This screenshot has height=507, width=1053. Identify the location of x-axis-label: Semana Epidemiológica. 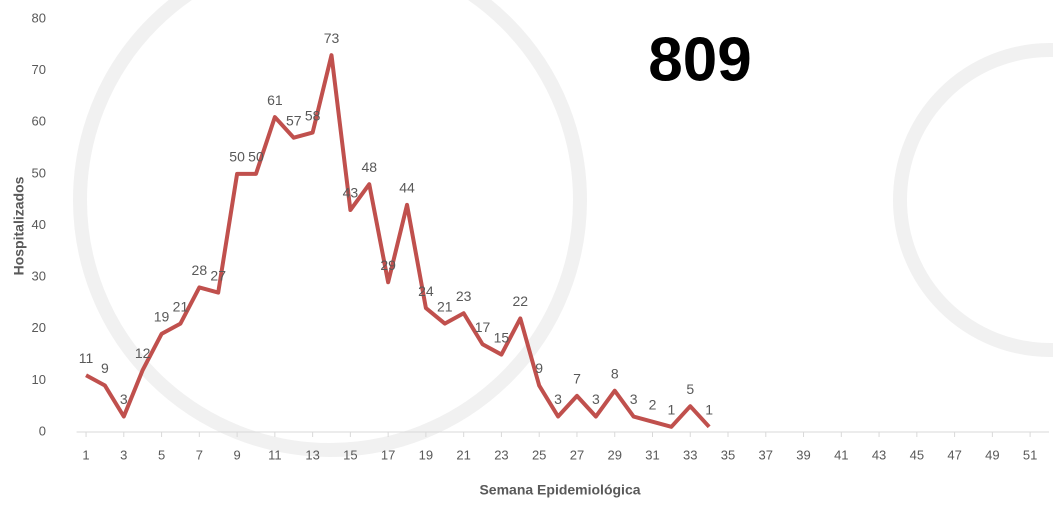
(559, 490).